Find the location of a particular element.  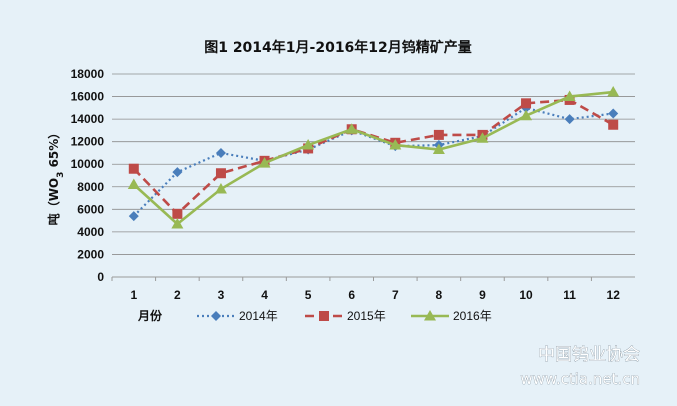

y-tick-label: 14000 is located at coordinates (88, 119).